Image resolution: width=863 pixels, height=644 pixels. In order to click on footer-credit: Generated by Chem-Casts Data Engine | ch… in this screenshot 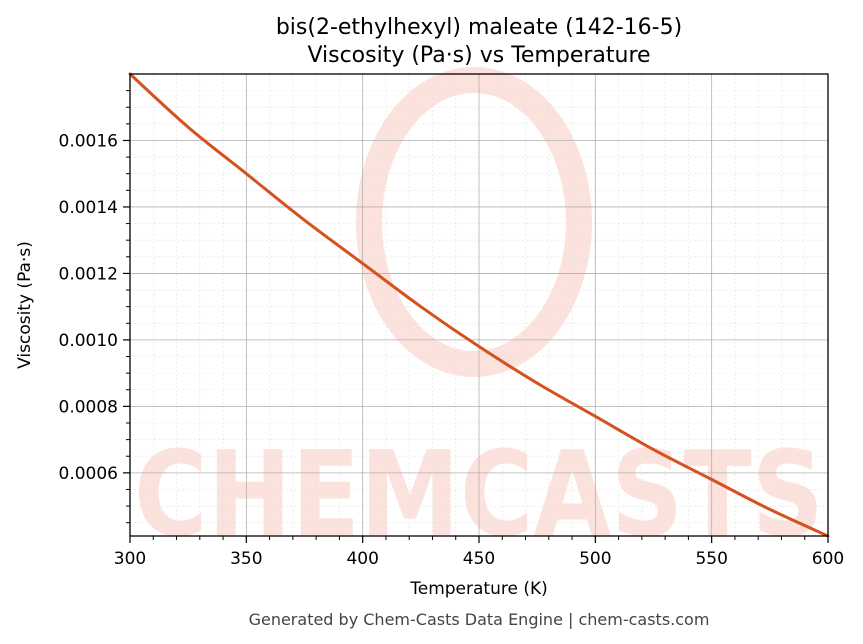, I will do `click(479, 619)`.